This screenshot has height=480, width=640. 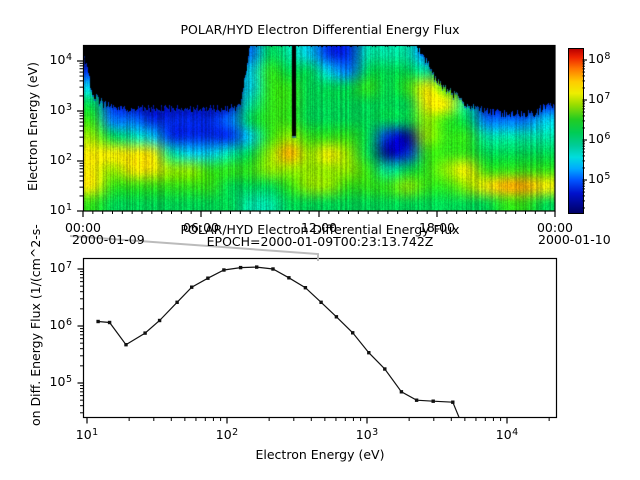 I want to click on top-y-tick-label: 104, so click(x=60, y=59).